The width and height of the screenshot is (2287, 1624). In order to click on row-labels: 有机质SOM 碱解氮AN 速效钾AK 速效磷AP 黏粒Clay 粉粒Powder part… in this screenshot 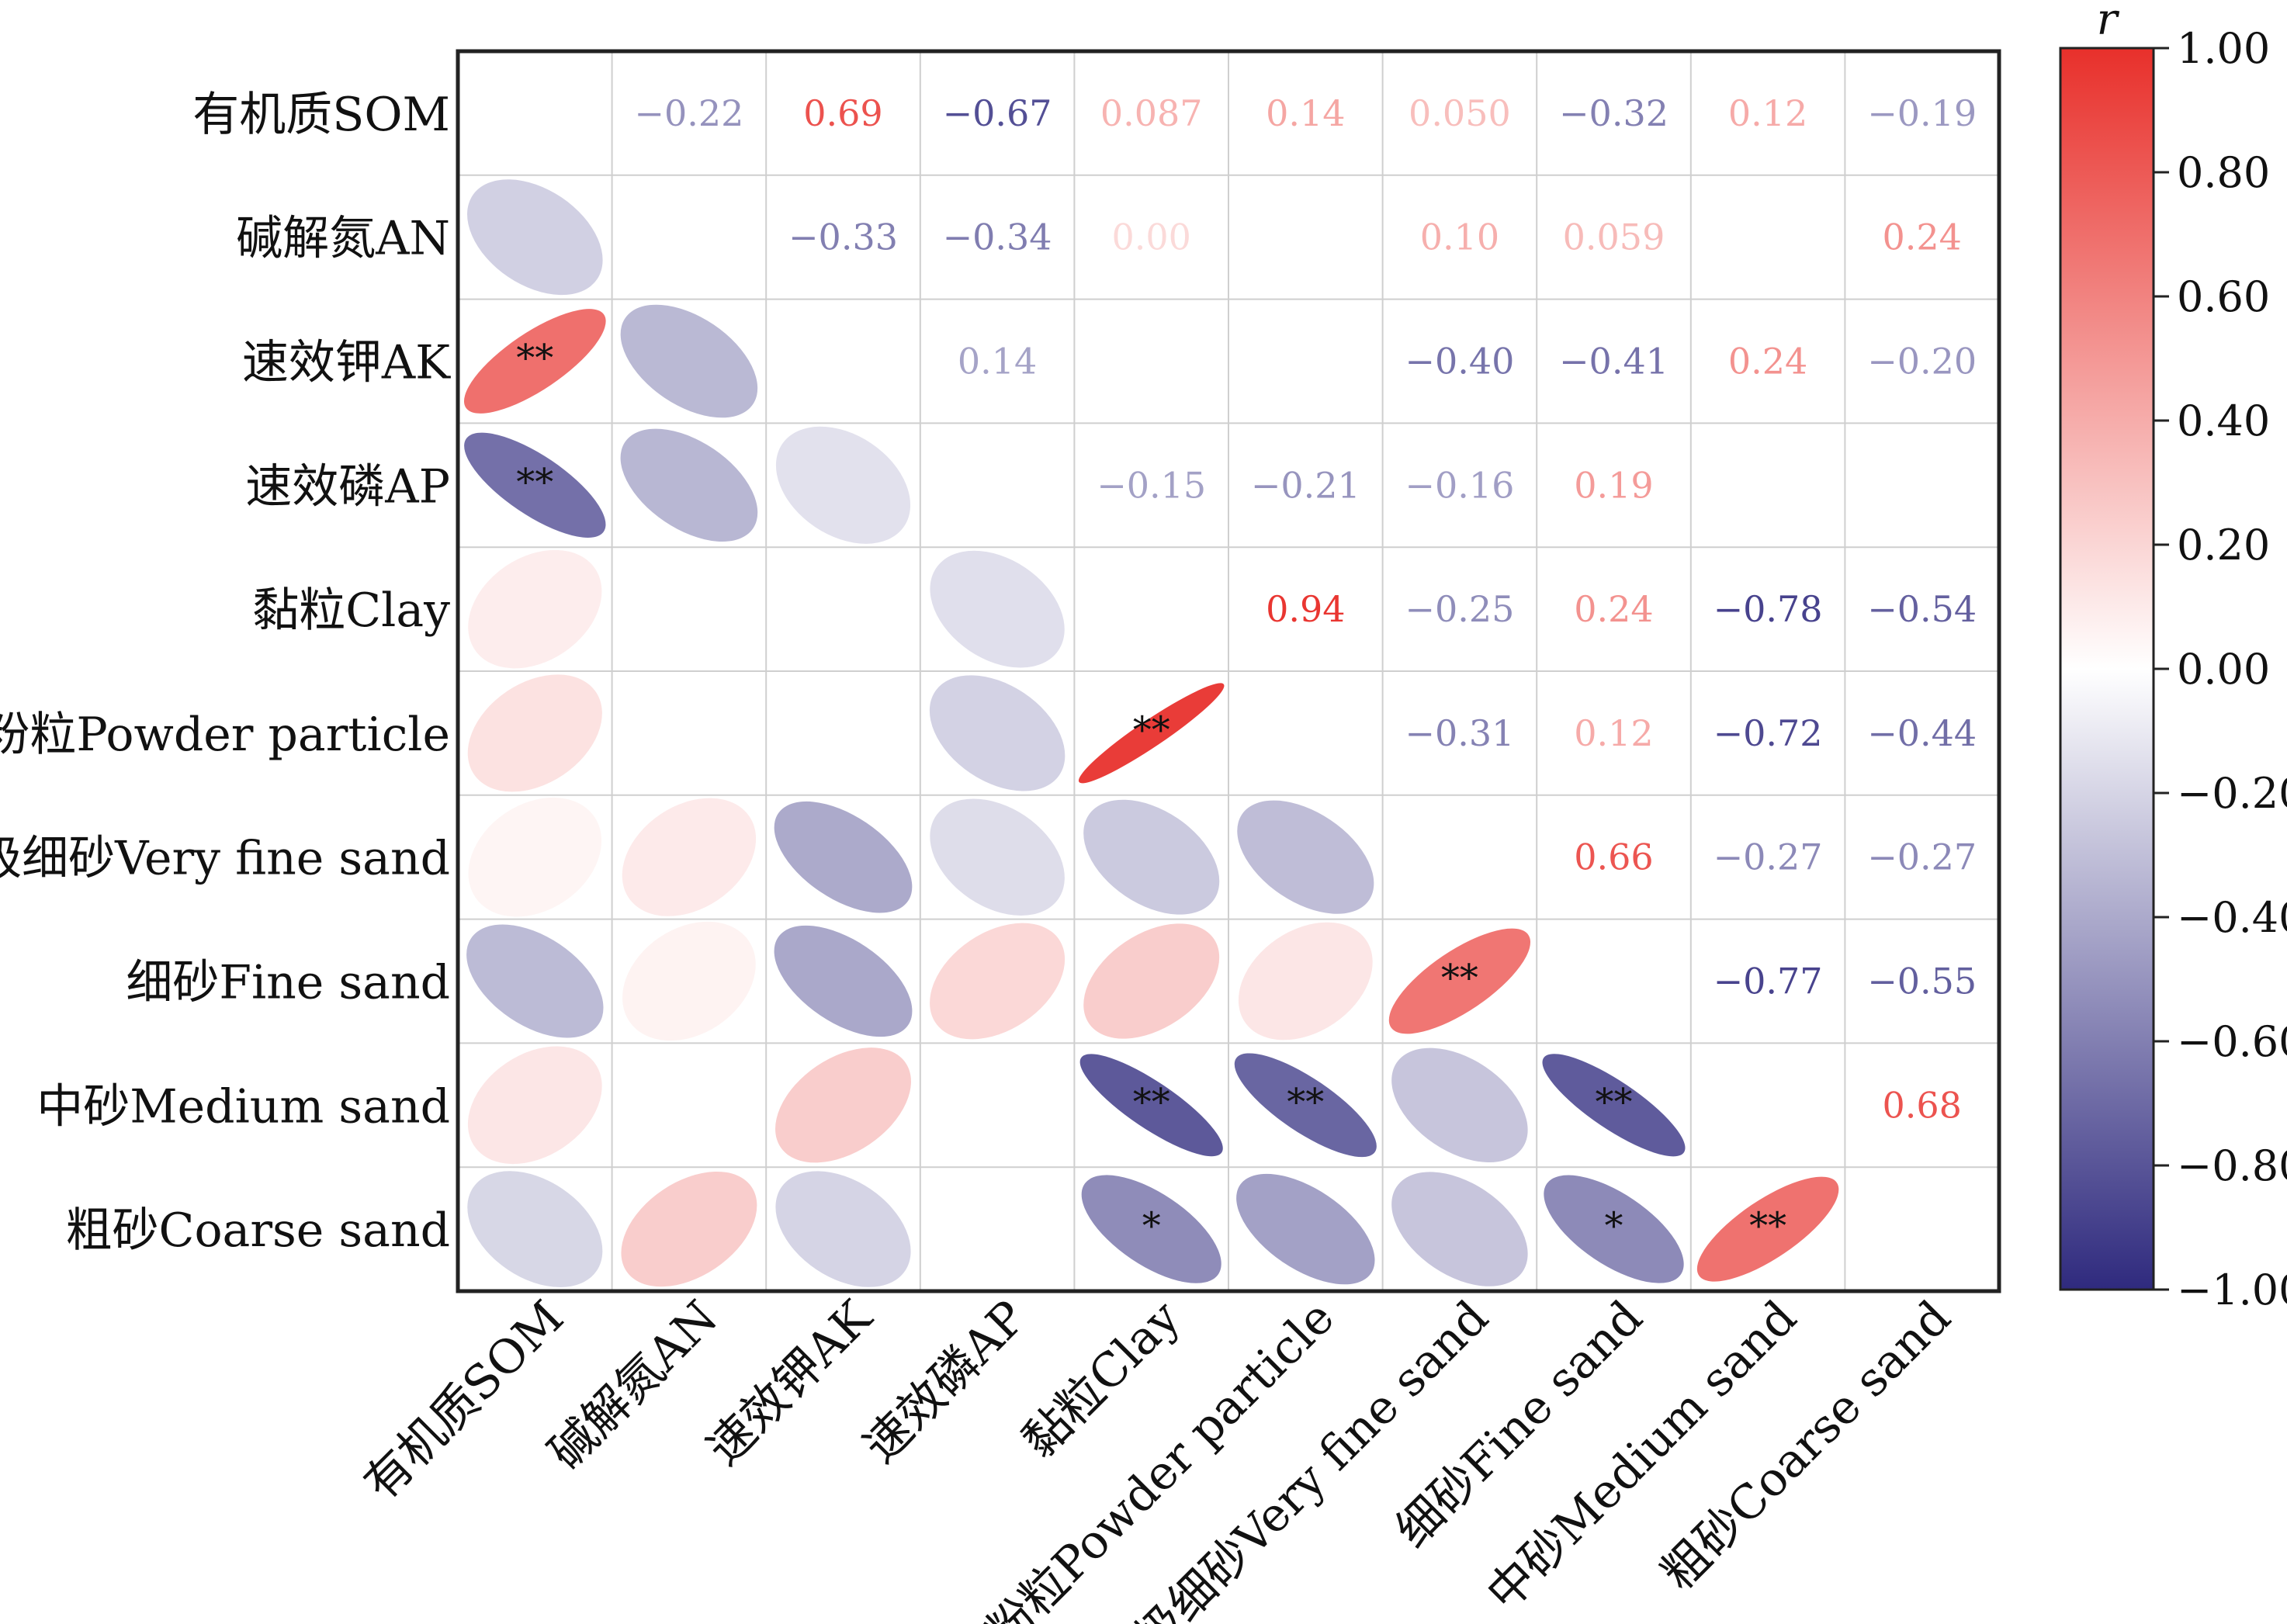, I will do `click(226, 673)`.